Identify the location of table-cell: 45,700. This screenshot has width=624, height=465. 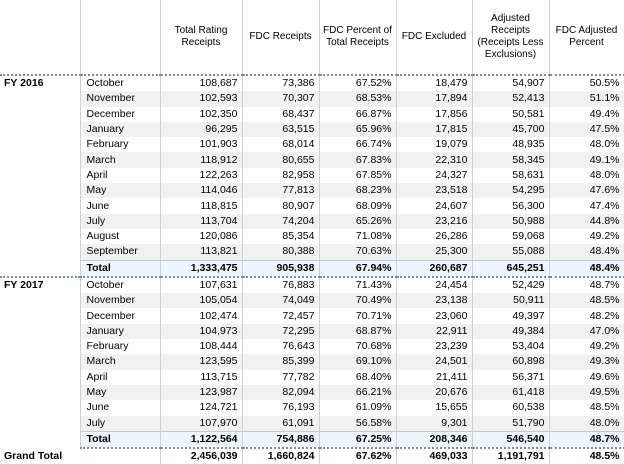
(511, 129).